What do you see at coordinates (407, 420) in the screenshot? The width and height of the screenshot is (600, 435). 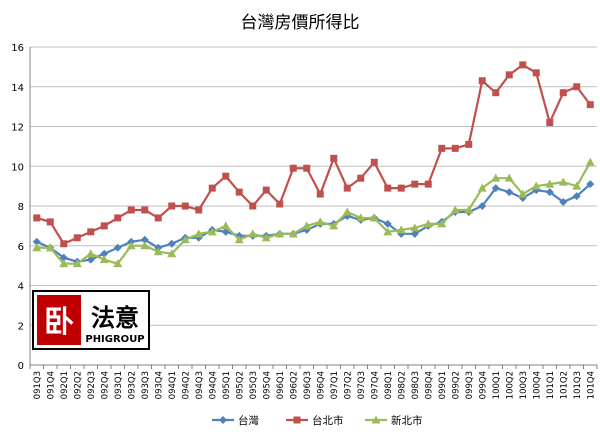 I see `legend-label: 新北市` at bounding box center [407, 420].